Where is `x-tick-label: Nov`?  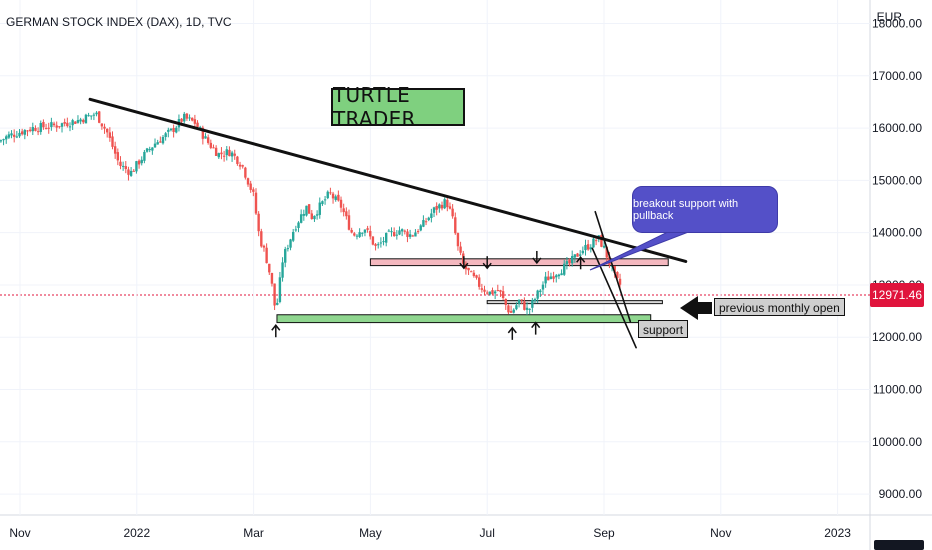
x-tick-label: Nov is located at coordinates (19, 533).